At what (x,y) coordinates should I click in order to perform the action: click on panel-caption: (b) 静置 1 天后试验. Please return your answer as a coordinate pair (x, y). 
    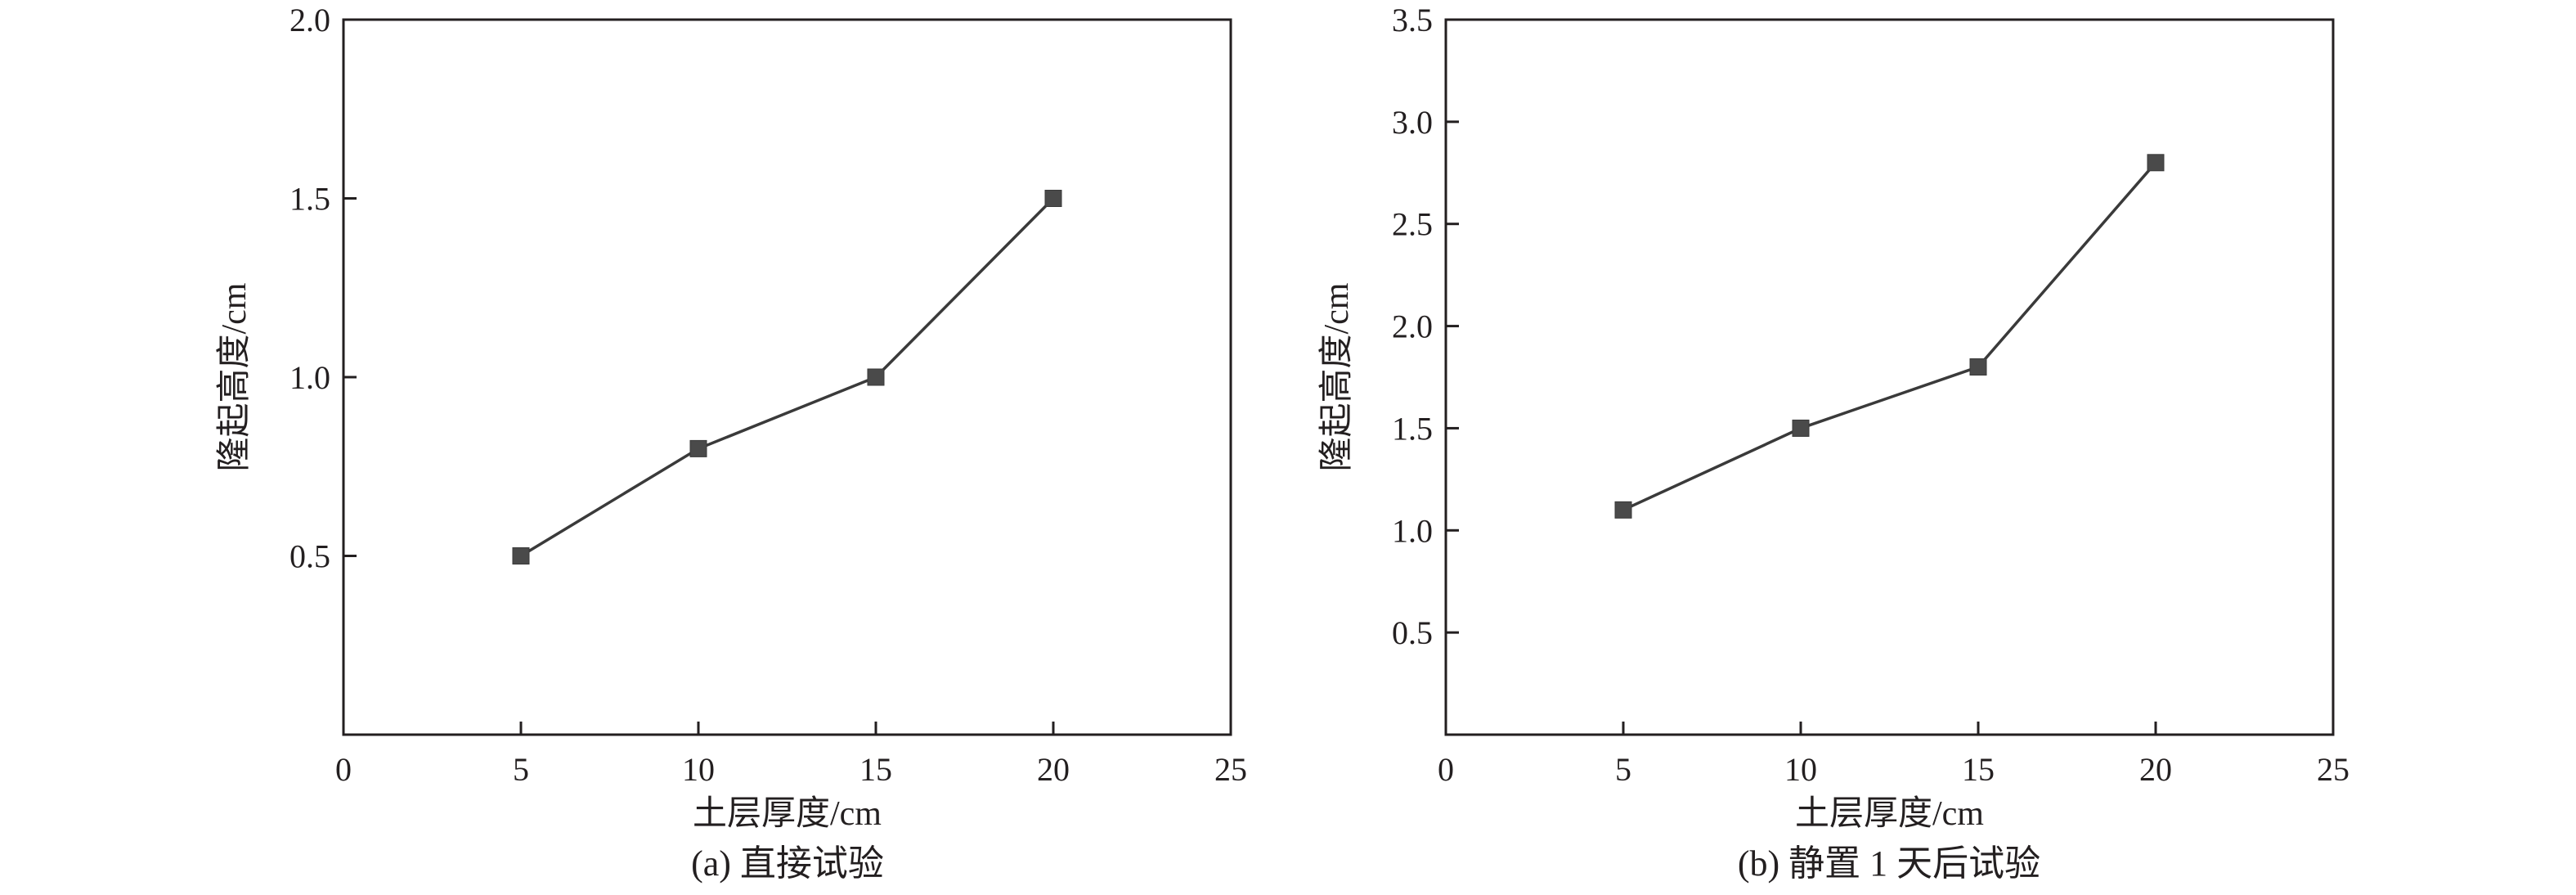
    Looking at the image, I should click on (1889, 863).